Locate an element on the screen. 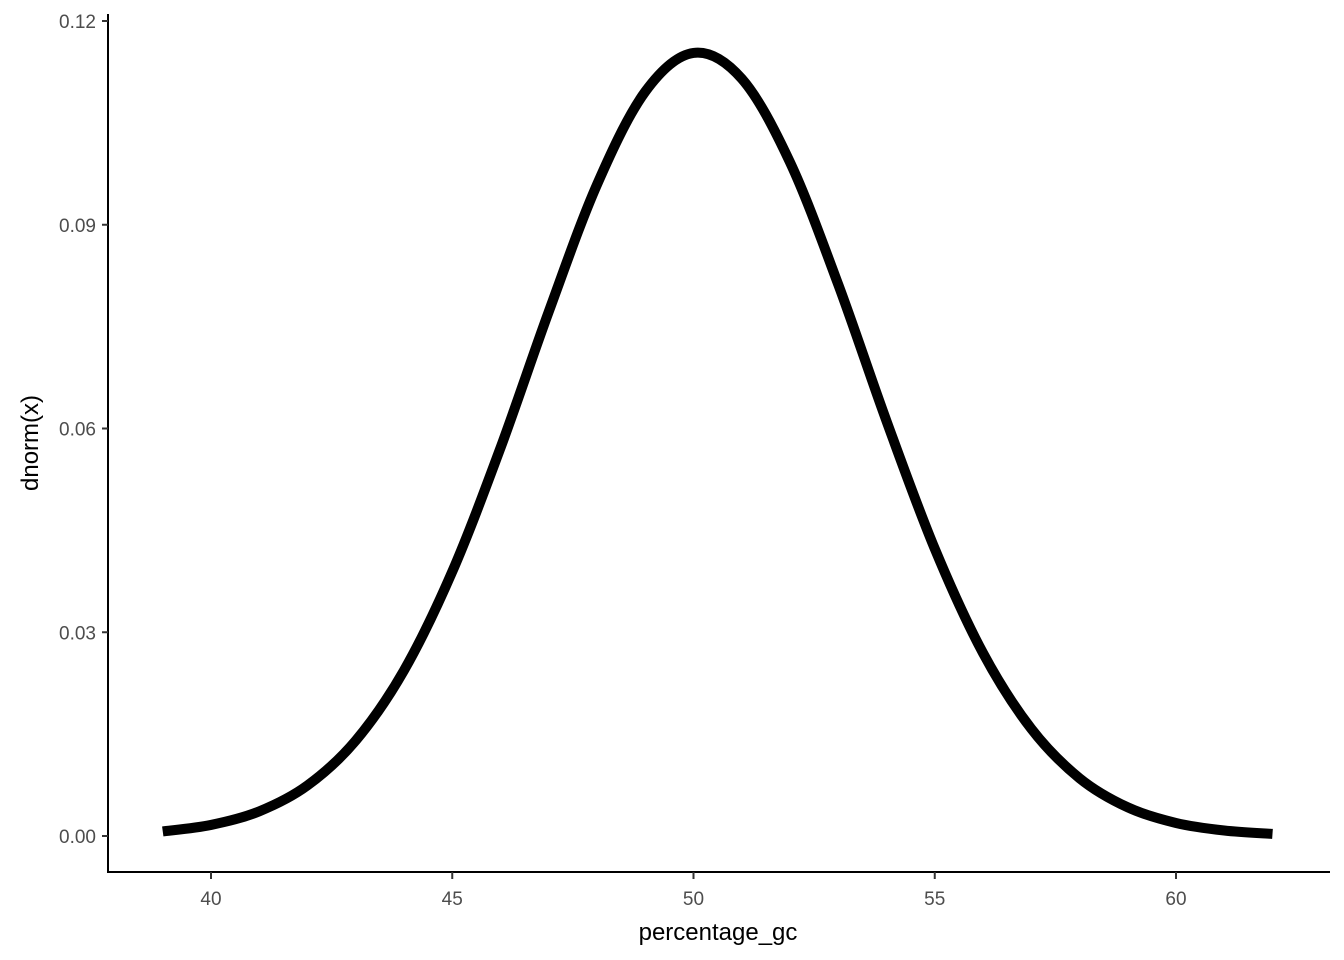 Image resolution: width=1344 pixels, height=960 pixels. x-tick-label: 50 is located at coordinates (693, 899).